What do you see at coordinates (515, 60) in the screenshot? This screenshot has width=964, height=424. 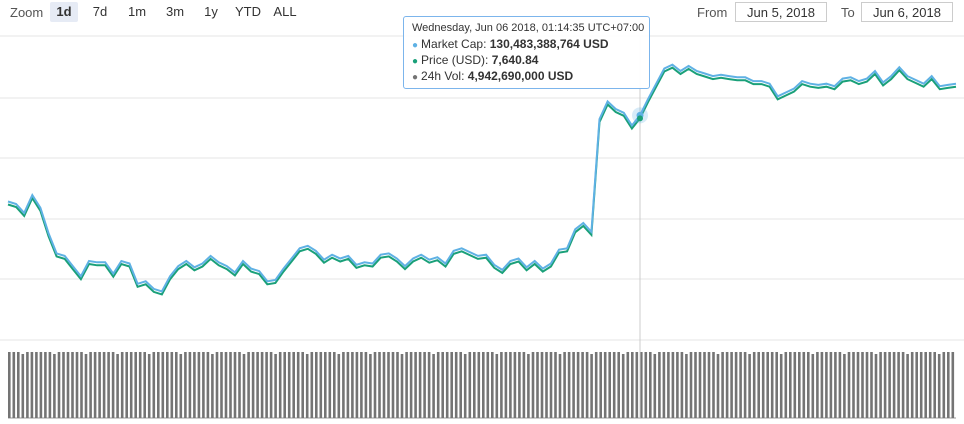 I see `tooltip-price-value: 7,640.84` at bounding box center [515, 60].